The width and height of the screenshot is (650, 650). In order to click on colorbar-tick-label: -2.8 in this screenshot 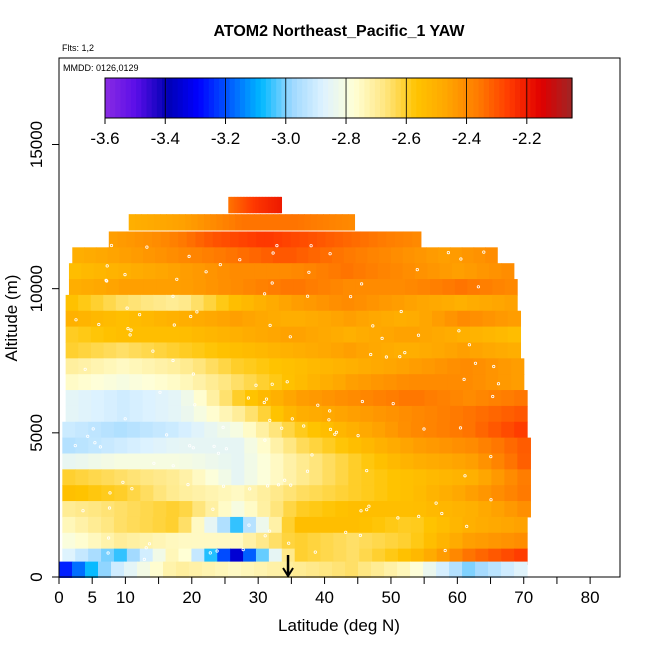, I will do `click(345, 138)`.